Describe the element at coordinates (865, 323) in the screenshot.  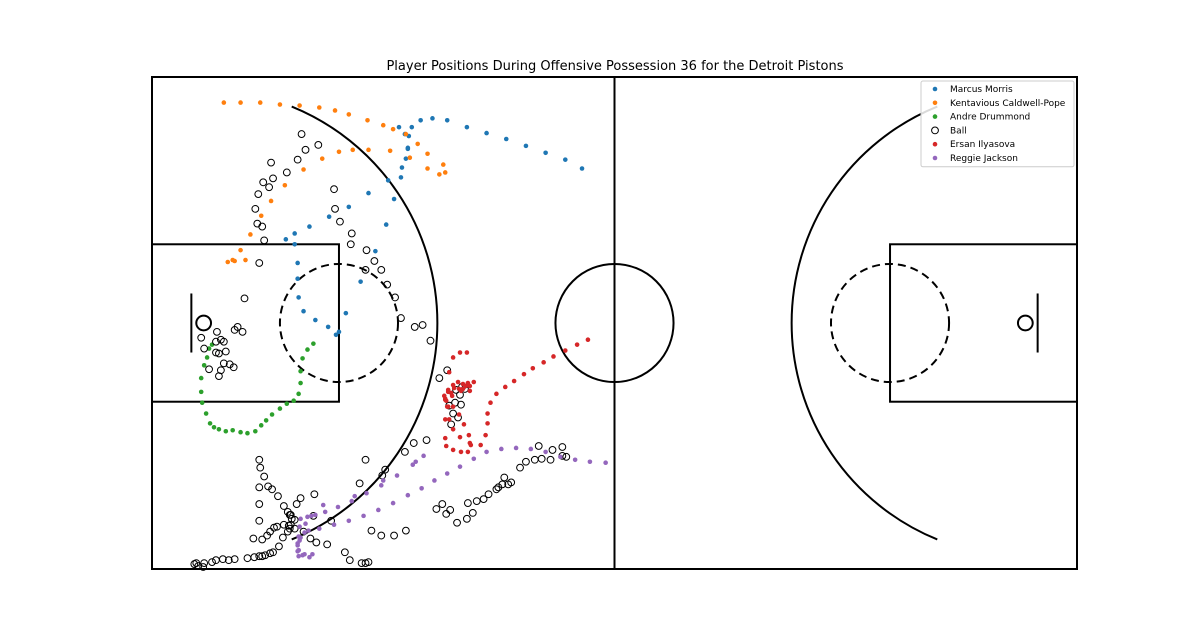
I see `right-three-point-arc` at that location.